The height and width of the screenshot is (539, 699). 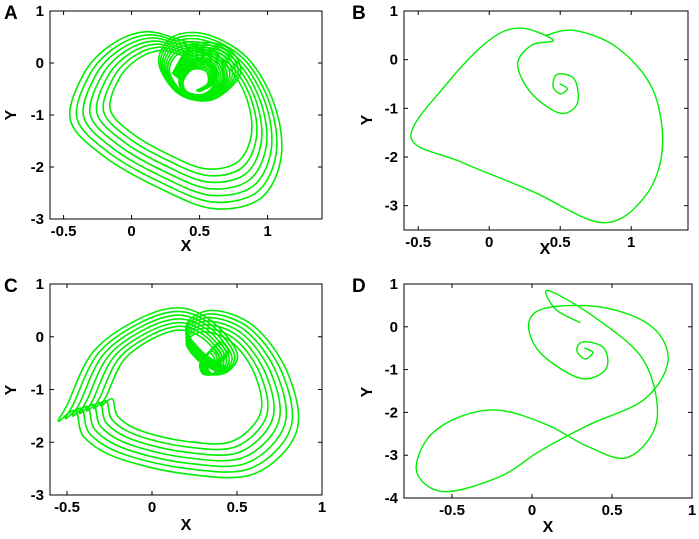 What do you see at coordinates (237, 507) in the screenshot?
I see `x-tick-label-c: 0.5` at bounding box center [237, 507].